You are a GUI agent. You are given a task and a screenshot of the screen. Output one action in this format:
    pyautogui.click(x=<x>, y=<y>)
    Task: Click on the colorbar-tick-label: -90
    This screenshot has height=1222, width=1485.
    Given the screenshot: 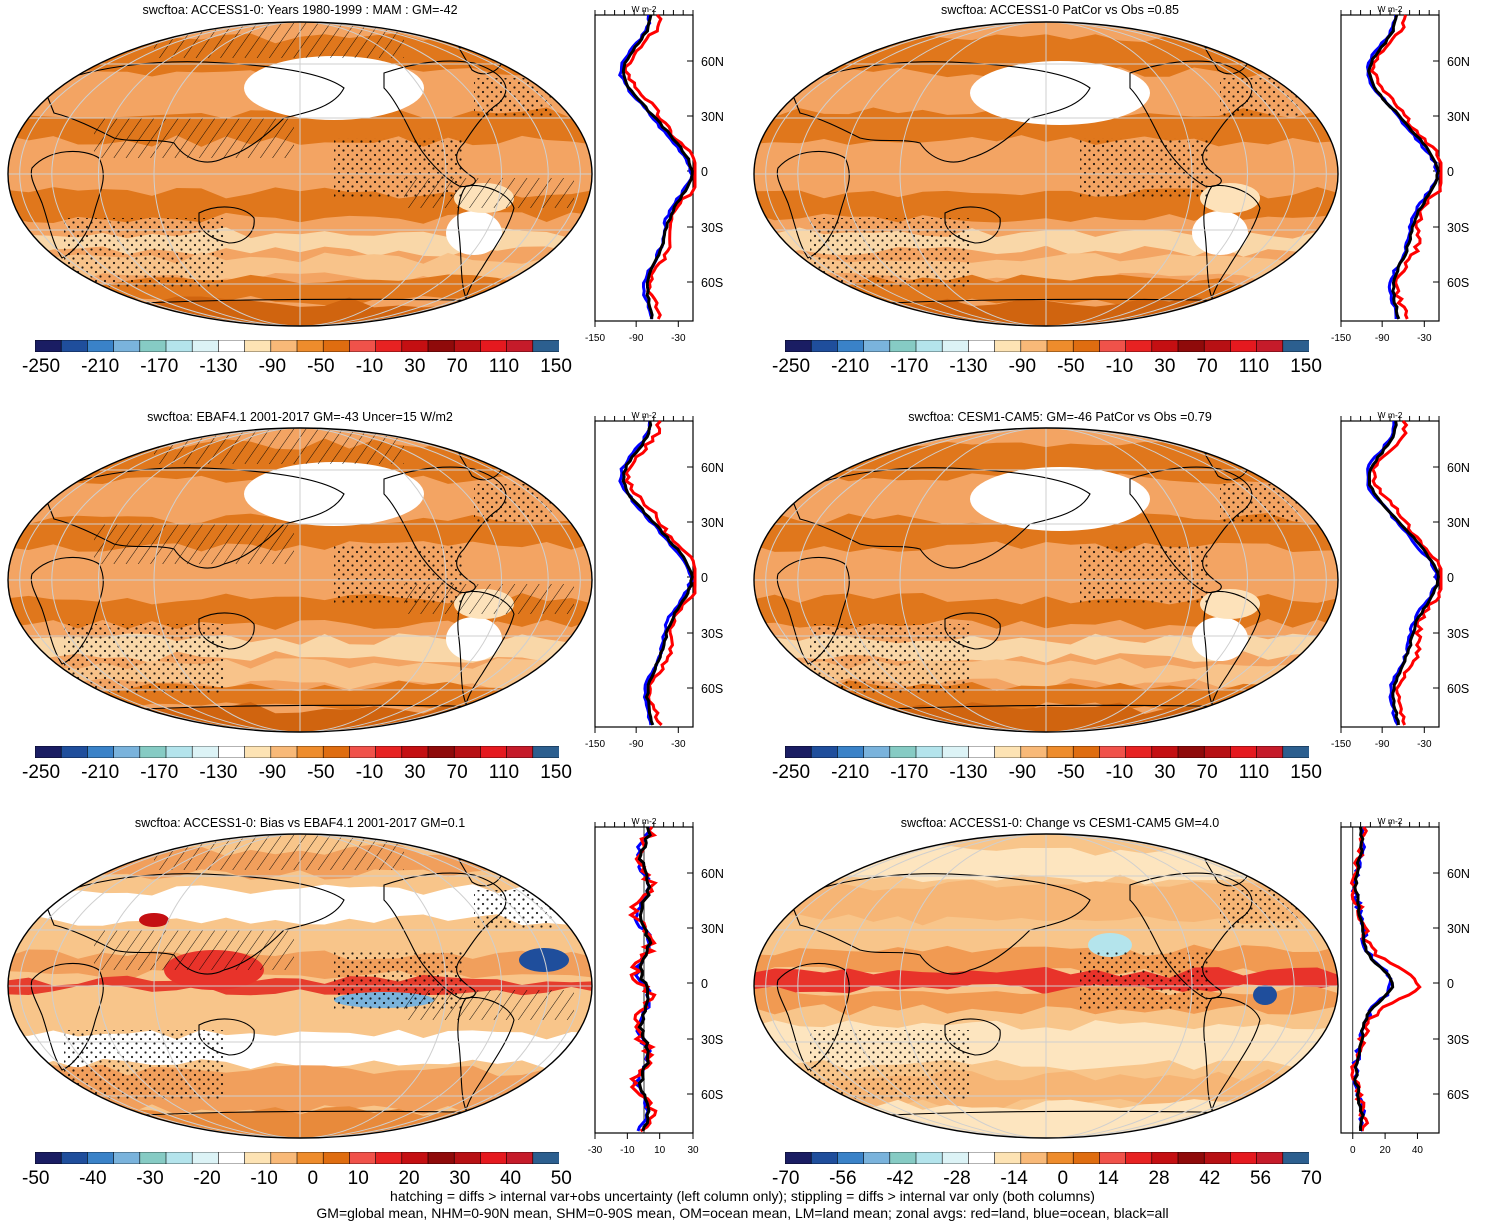 What is the action you would take?
    pyautogui.click(x=1022, y=366)
    